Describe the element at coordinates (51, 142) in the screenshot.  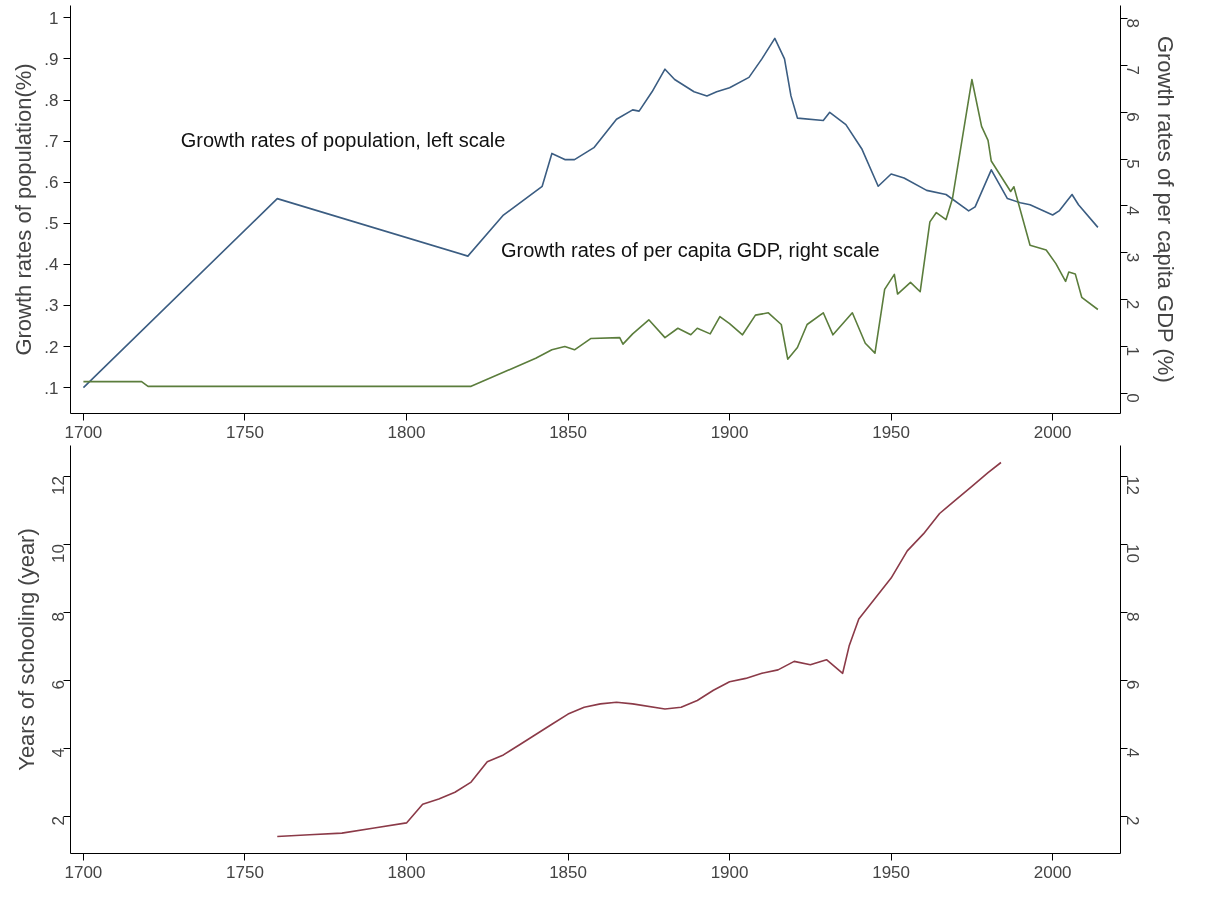
I see `y-tick-label: .7` at that location.